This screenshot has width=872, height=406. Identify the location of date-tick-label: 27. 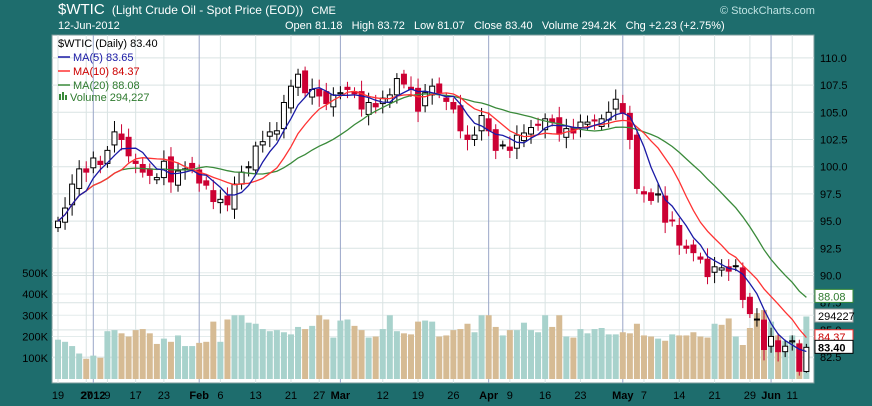
(319, 396).